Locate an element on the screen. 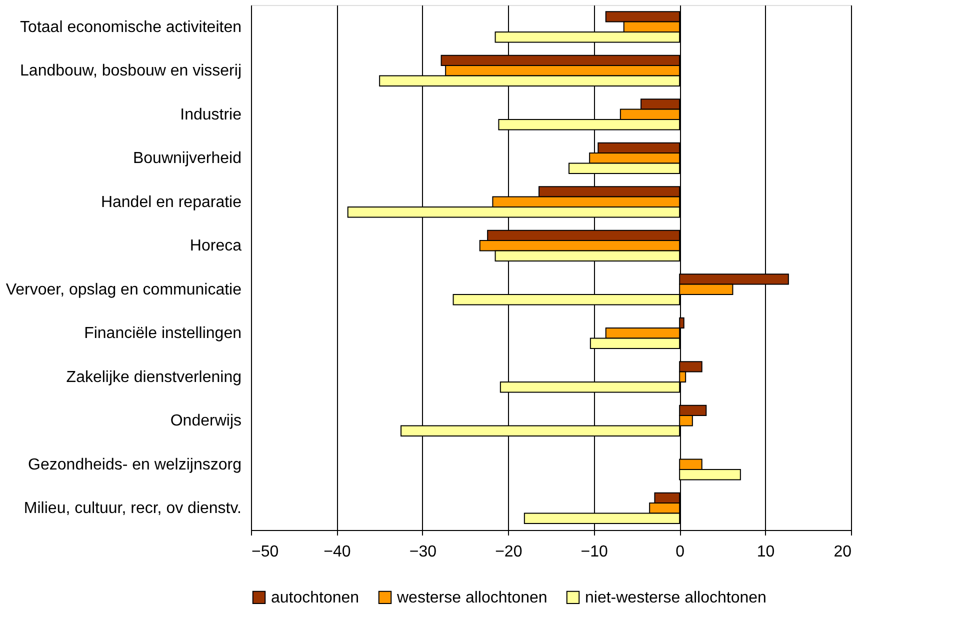  y-tick-label: Onderwijs is located at coordinates (206, 421).